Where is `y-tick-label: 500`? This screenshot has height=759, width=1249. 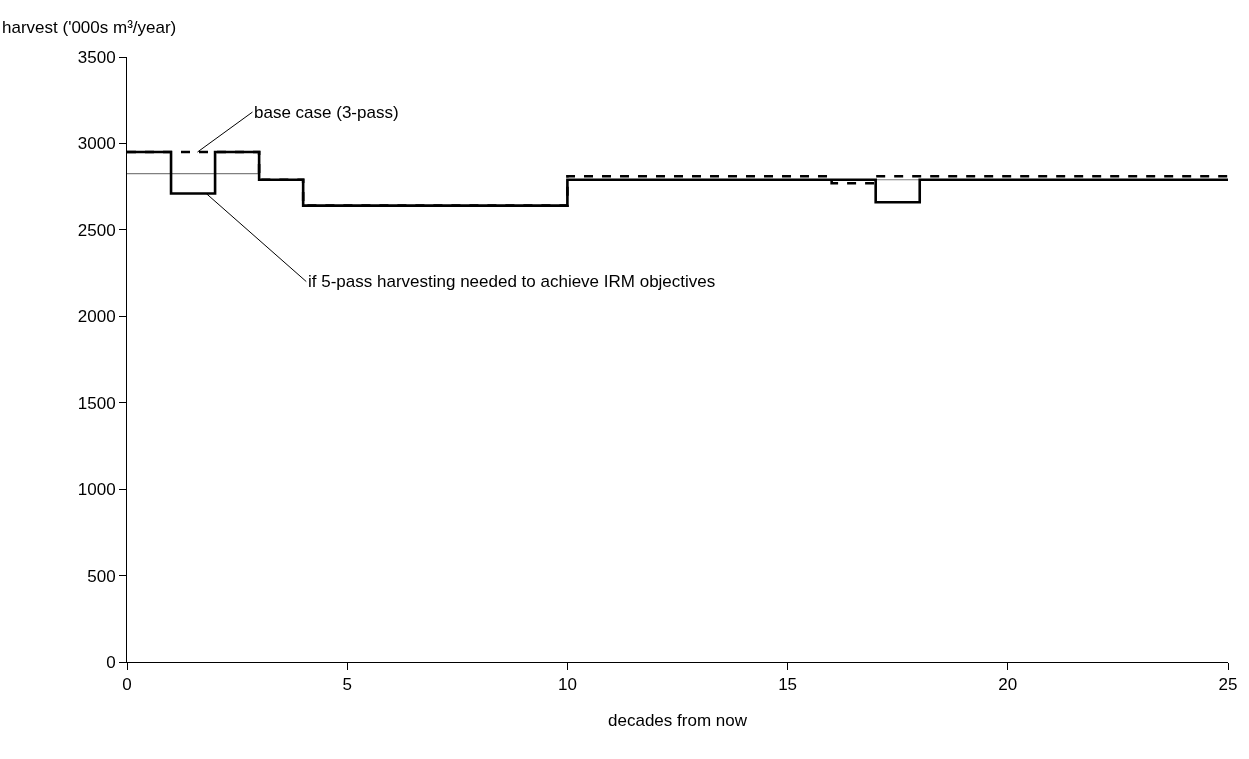 y-tick-label: 500 is located at coordinates (101, 576).